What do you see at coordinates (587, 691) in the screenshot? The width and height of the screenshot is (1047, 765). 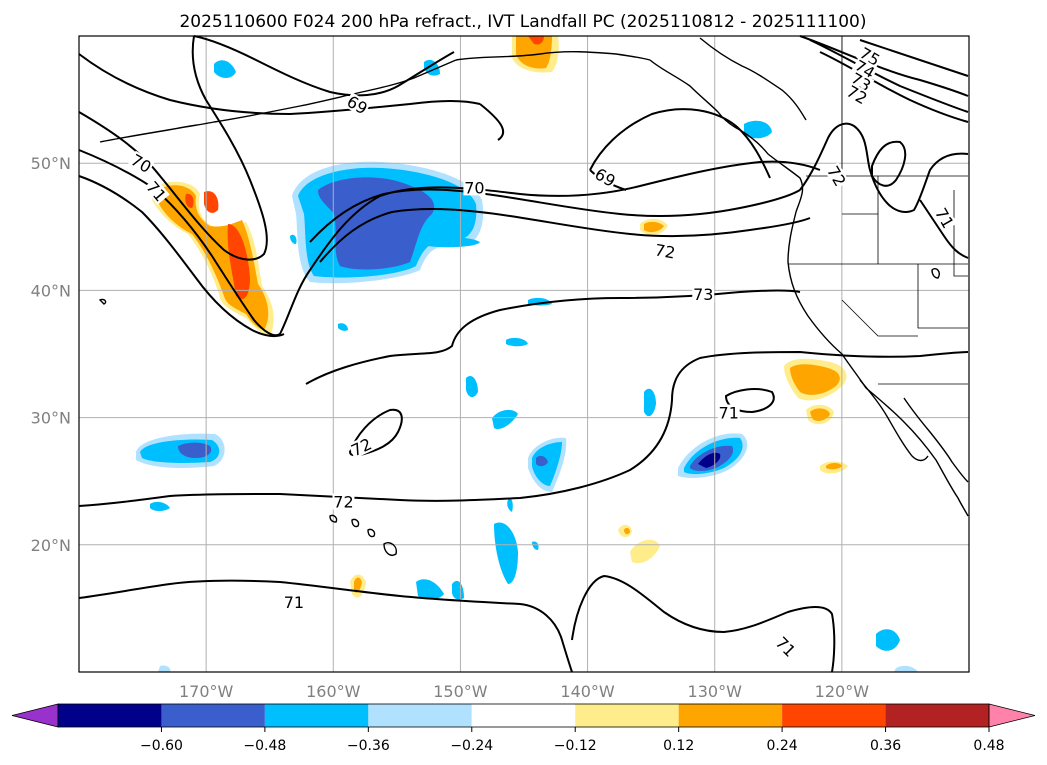 I see `lon-tick-label: 140°W` at bounding box center [587, 691].